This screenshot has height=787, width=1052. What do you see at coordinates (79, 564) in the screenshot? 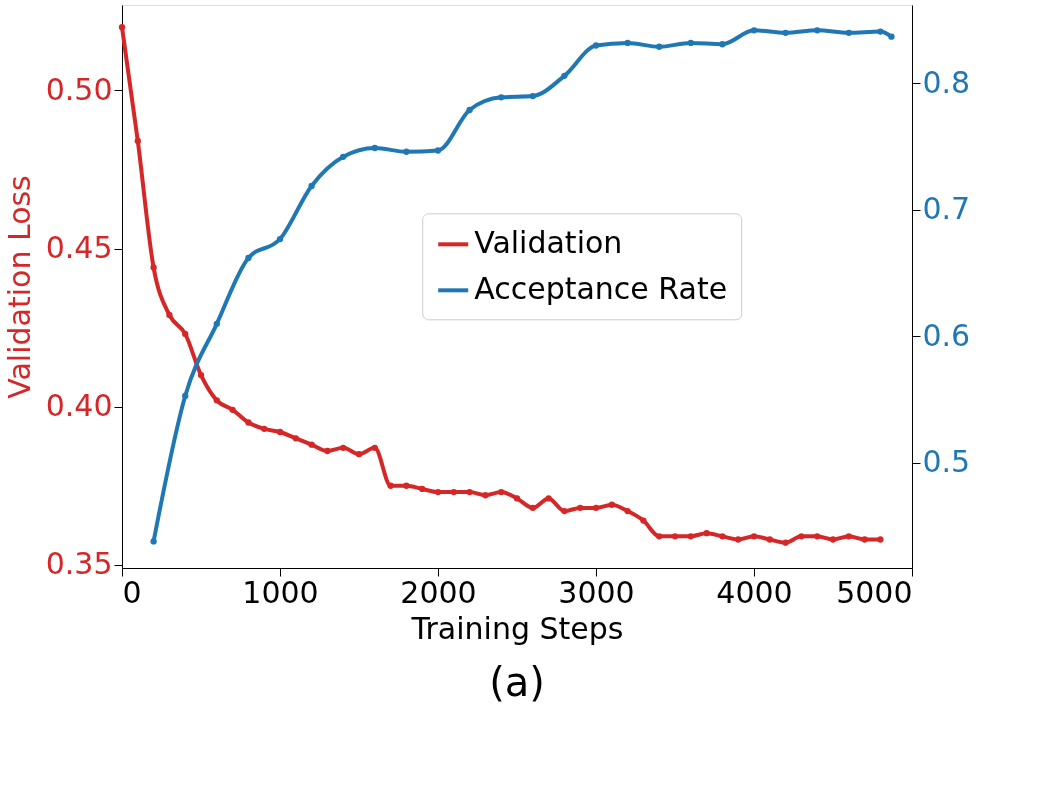
I see `y-tick-label: 0.35` at bounding box center [79, 564].